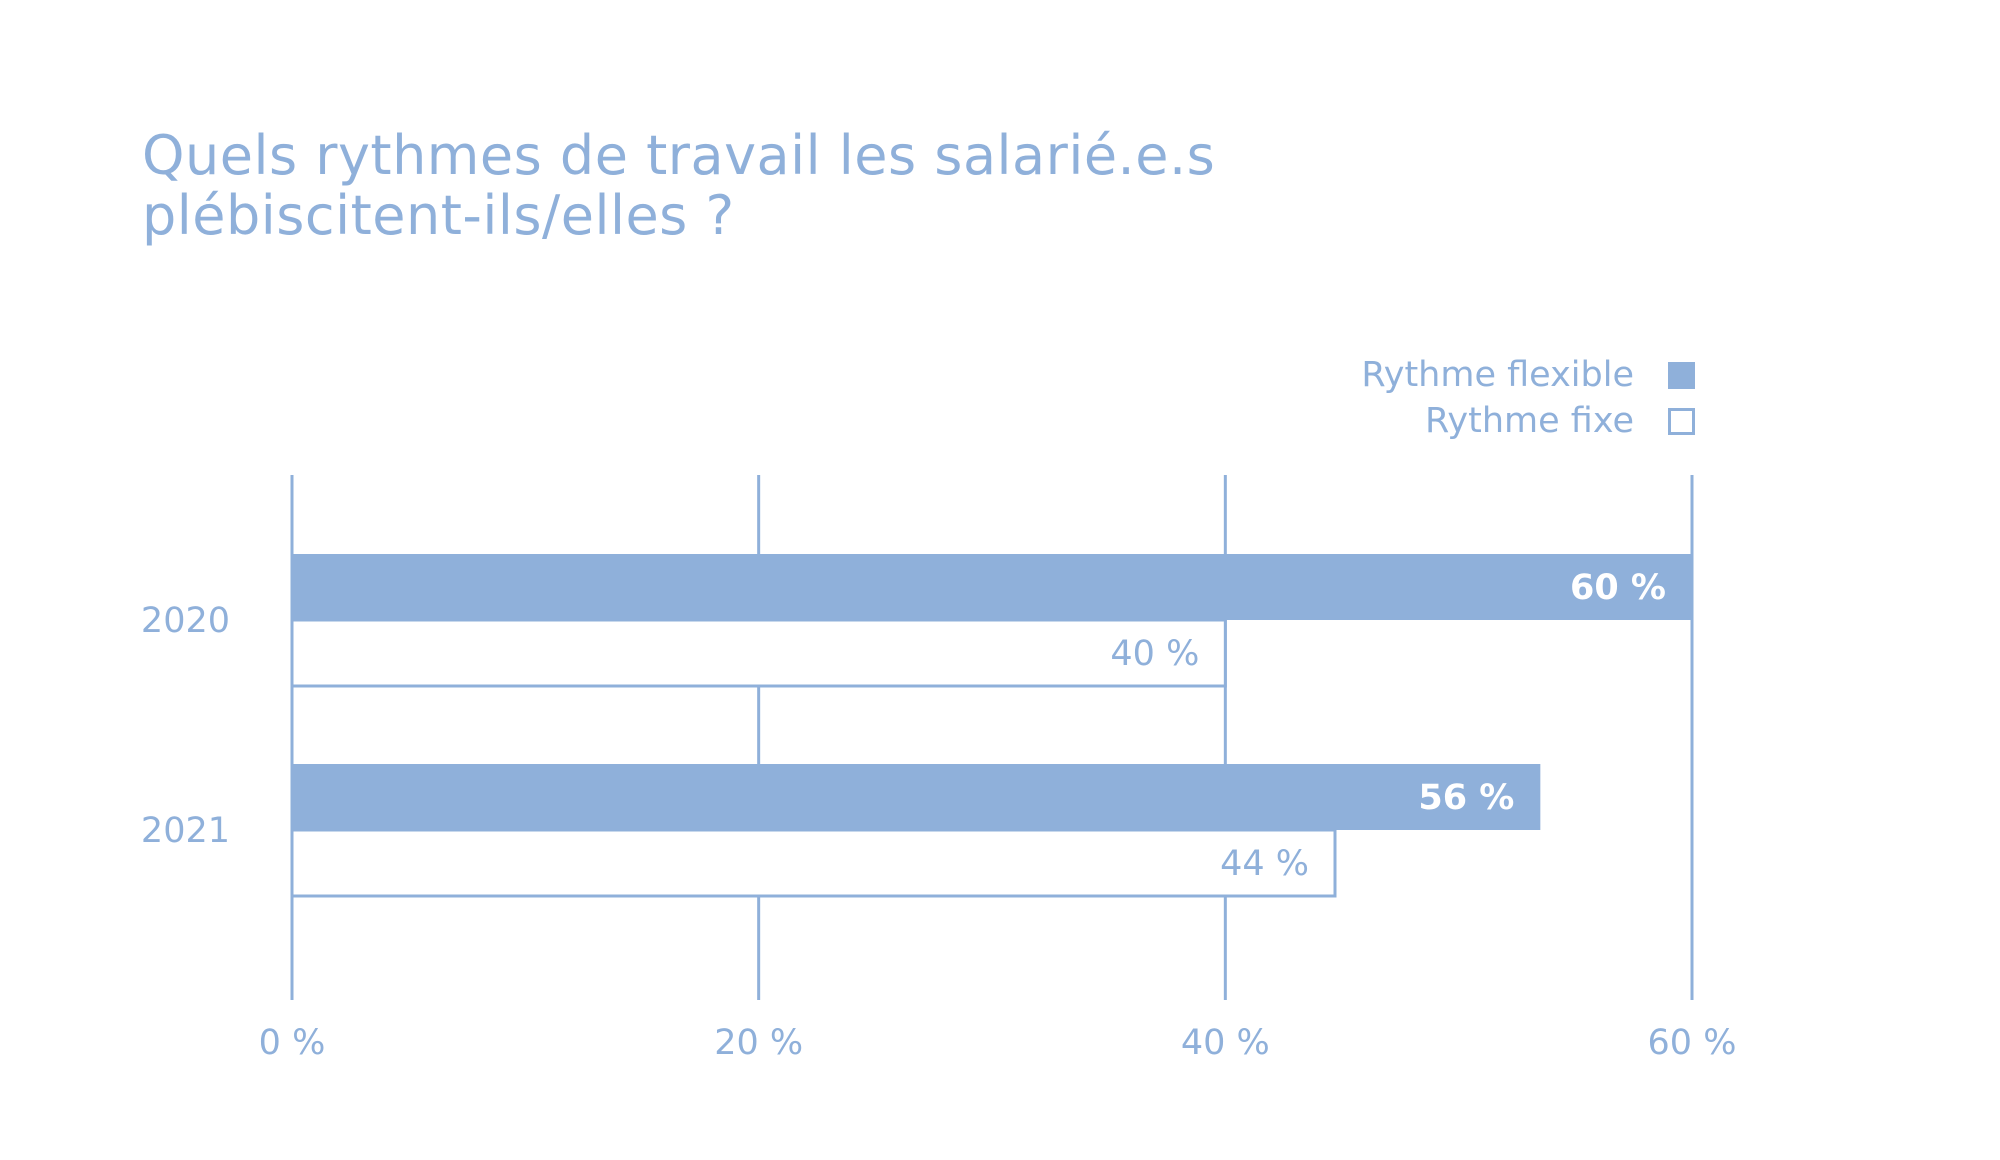  Describe the element at coordinates (679, 155) in the screenshot. I see `chart-title-line-1: Quels rythmes de travail les salarié.e.s` at that location.